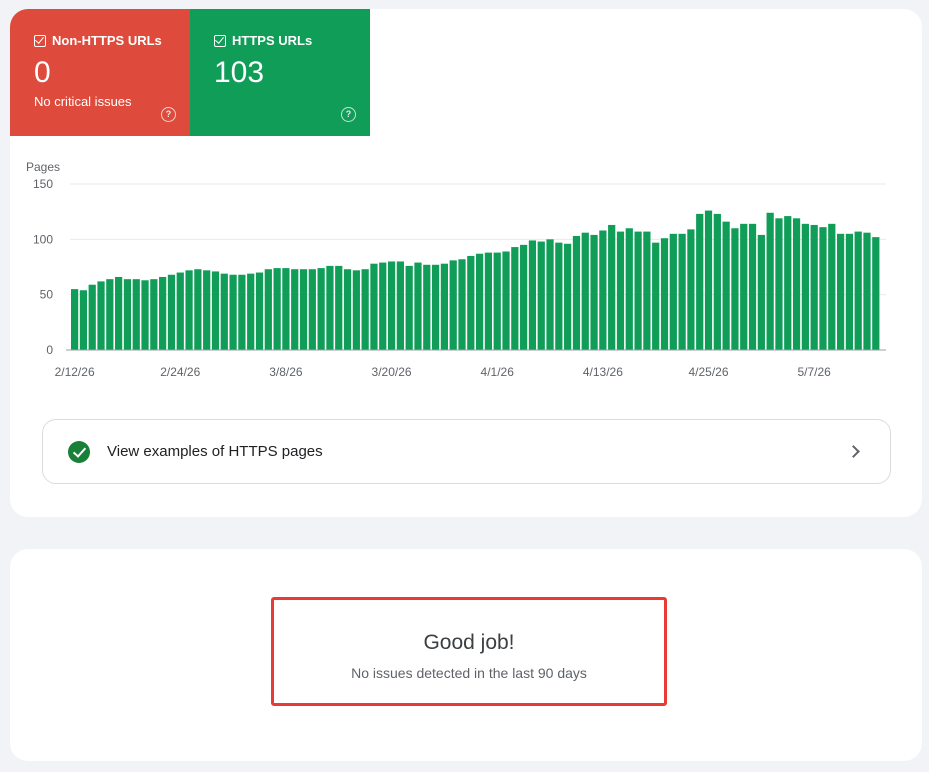 This screenshot has height=772, width=929. Describe the element at coordinates (100, 72) in the screenshot. I see `non-https-urls-tile: Non-HTTPS URLs 0 No critical issues ?` at that location.